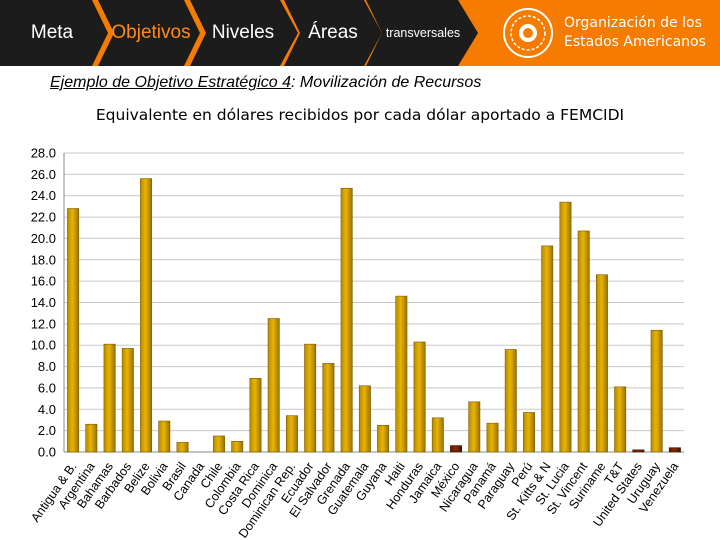 The height and width of the screenshot is (540, 720). What do you see at coordinates (109, 398) in the screenshot?
I see `bar-bahamas` at bounding box center [109, 398].